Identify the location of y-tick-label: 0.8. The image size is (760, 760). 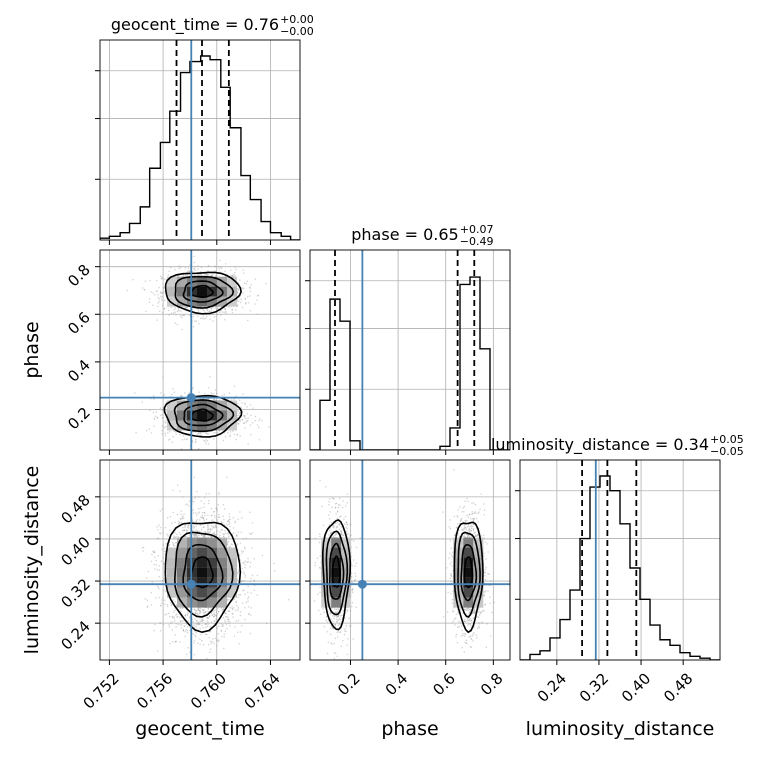
(79, 276).